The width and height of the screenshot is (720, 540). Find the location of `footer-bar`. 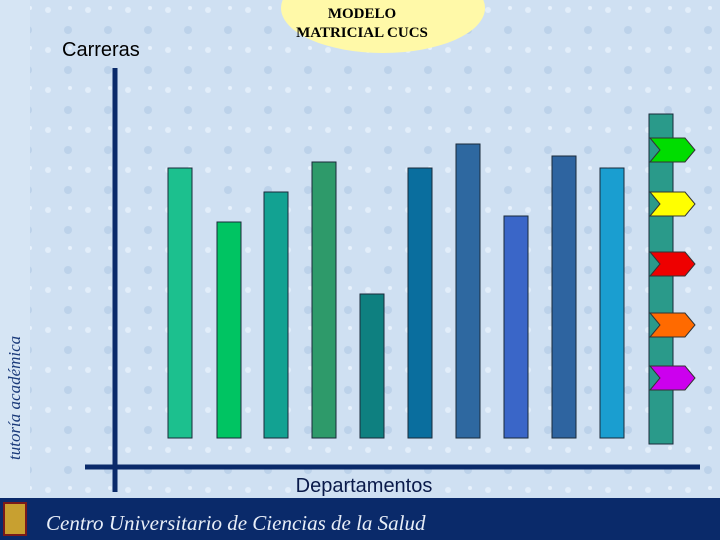

footer-bar is located at coordinates (360, 519).